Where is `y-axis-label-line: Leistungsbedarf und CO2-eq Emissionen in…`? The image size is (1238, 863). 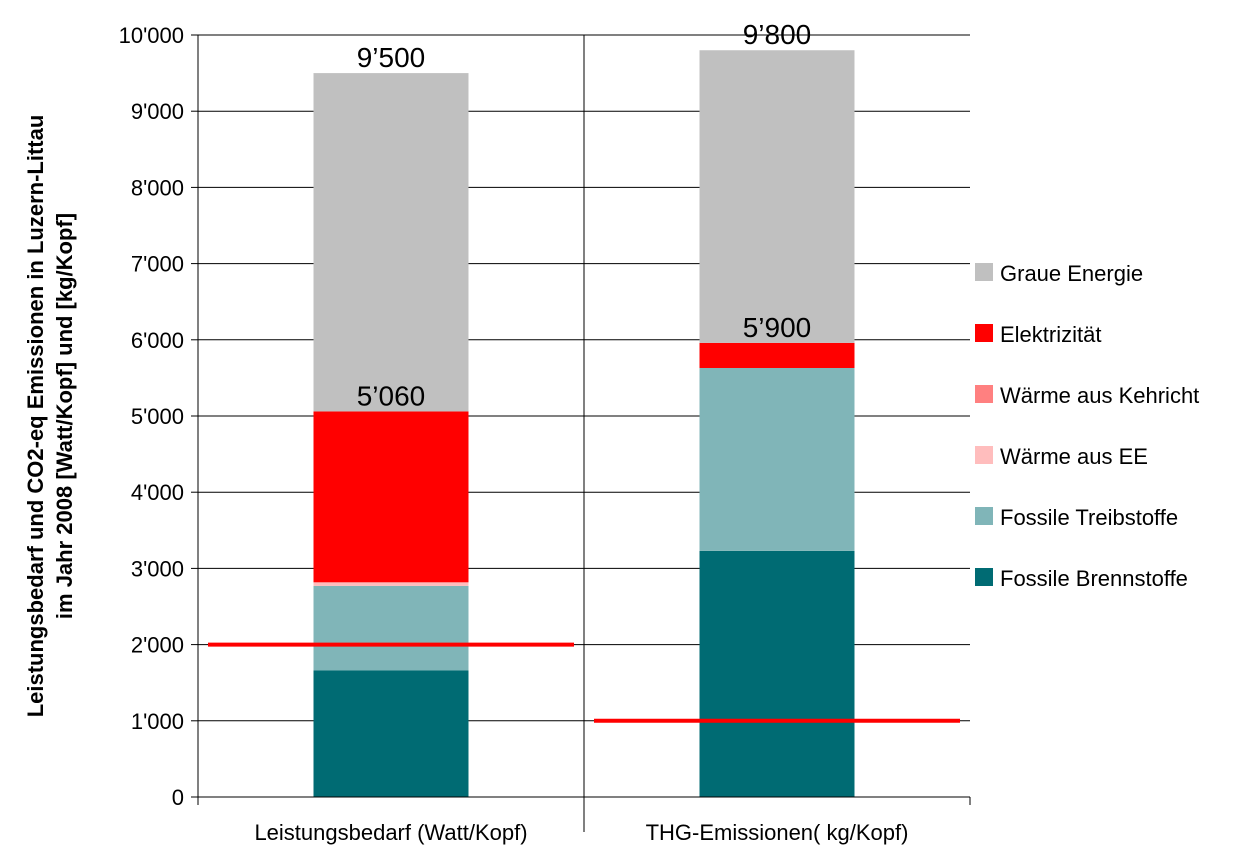 y-axis-label-line: Leistungsbedarf und CO2-eq Emissionen in… is located at coordinates (35, 416).